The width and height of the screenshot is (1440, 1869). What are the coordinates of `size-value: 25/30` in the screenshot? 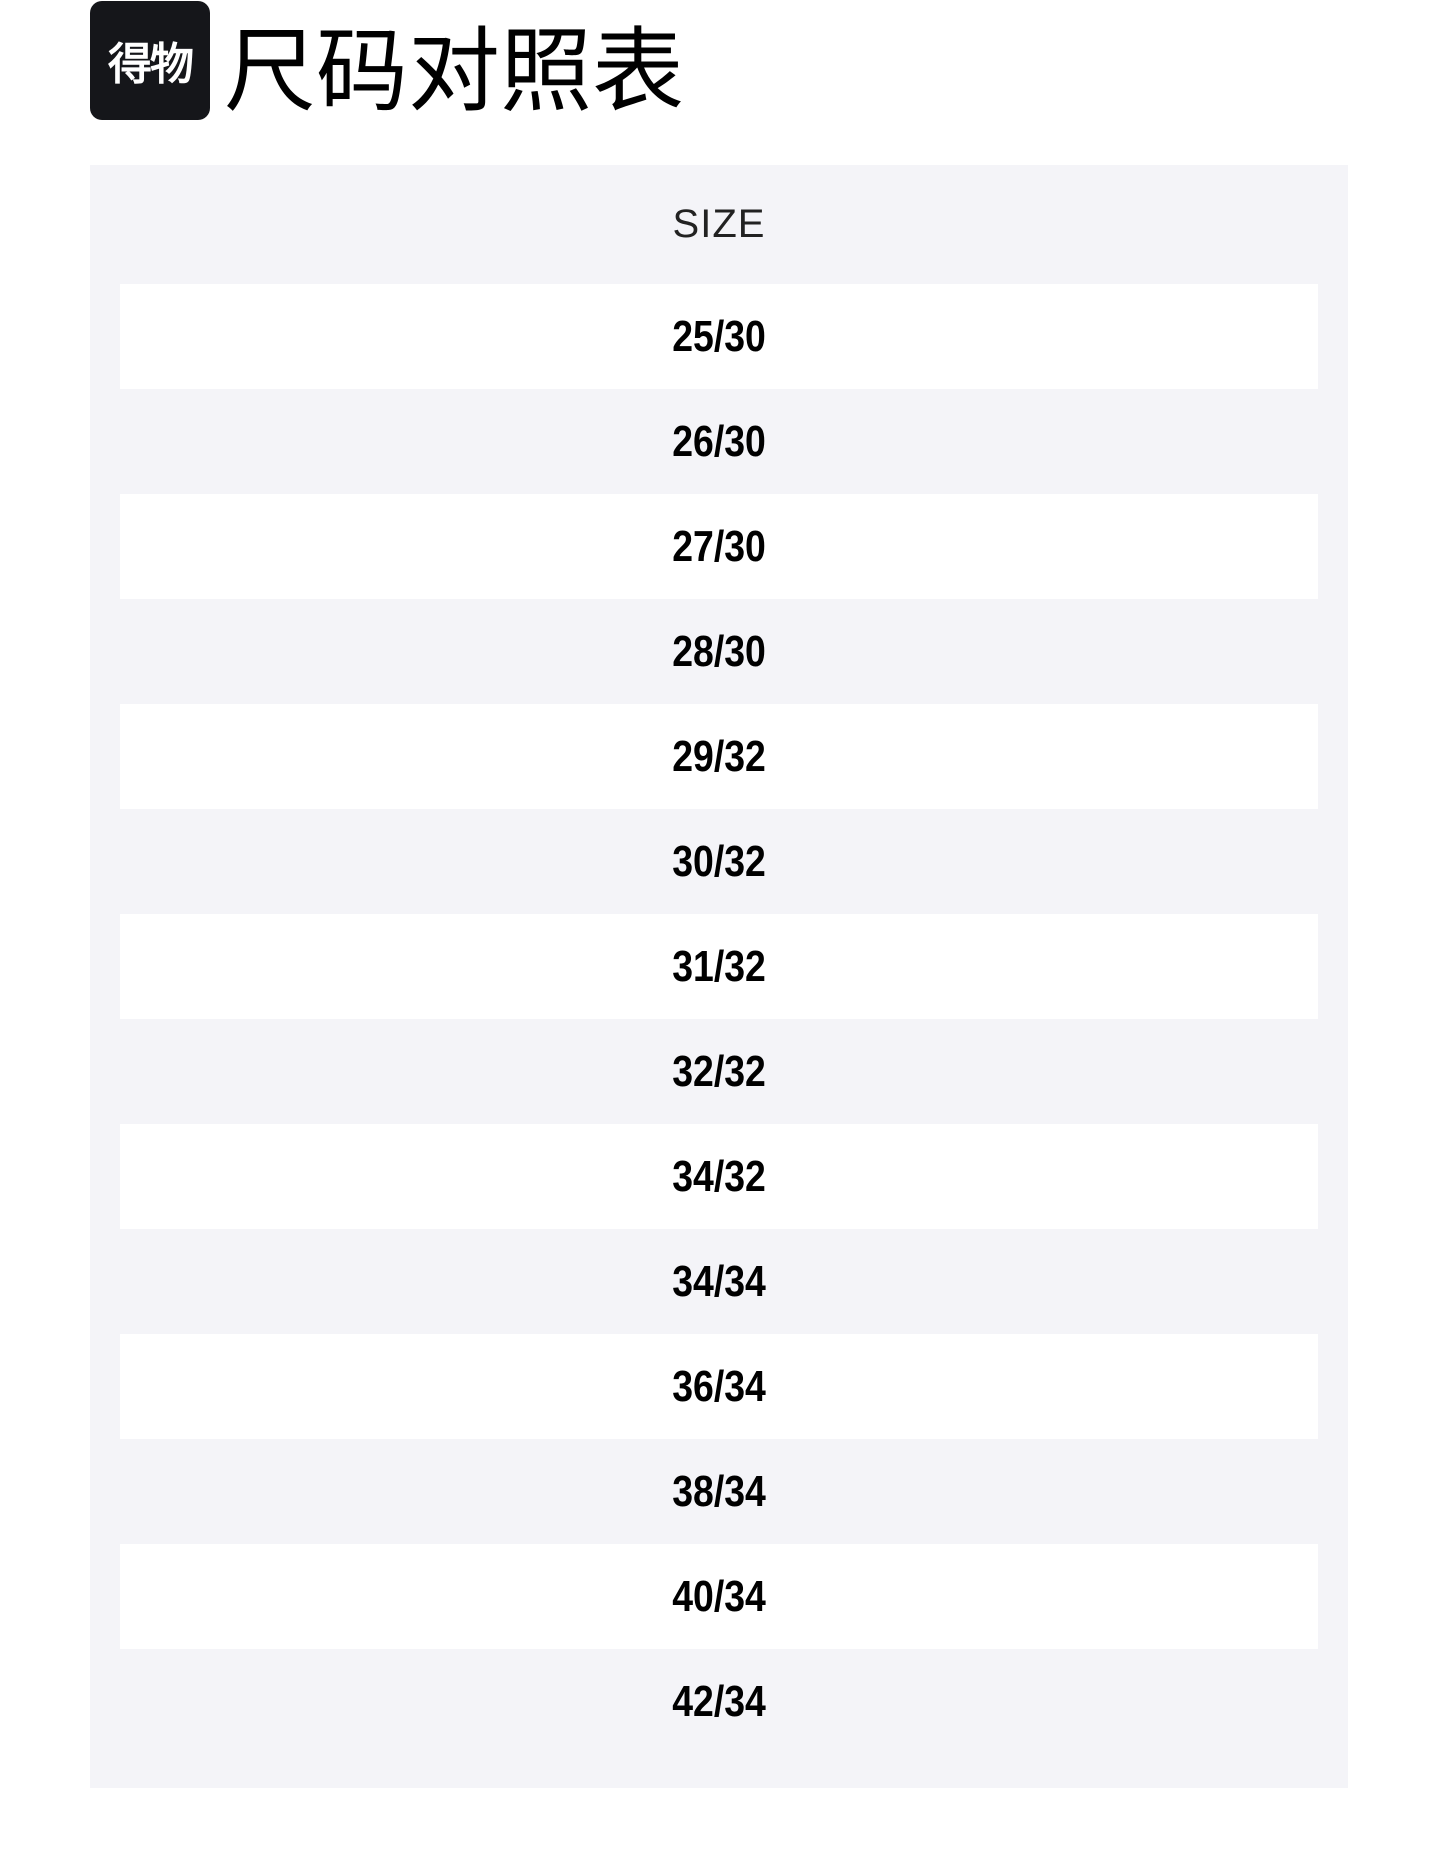 It's located at (719, 336).